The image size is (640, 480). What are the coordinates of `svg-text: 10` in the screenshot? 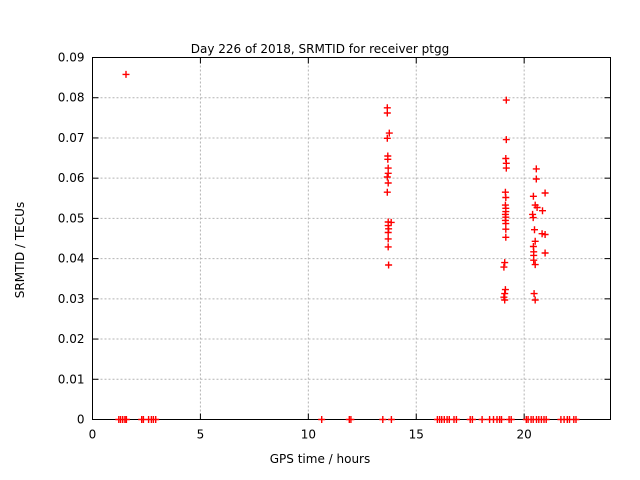 It's located at (308, 435).